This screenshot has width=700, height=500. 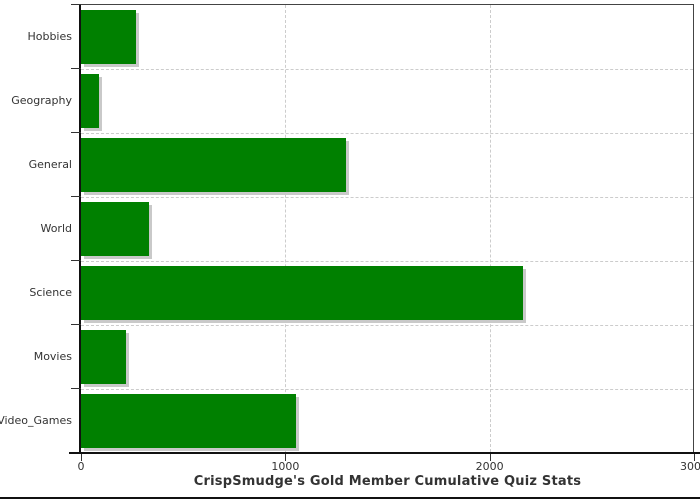 What do you see at coordinates (189, 421) in the screenshot?
I see `bar-video_games` at bounding box center [189, 421].